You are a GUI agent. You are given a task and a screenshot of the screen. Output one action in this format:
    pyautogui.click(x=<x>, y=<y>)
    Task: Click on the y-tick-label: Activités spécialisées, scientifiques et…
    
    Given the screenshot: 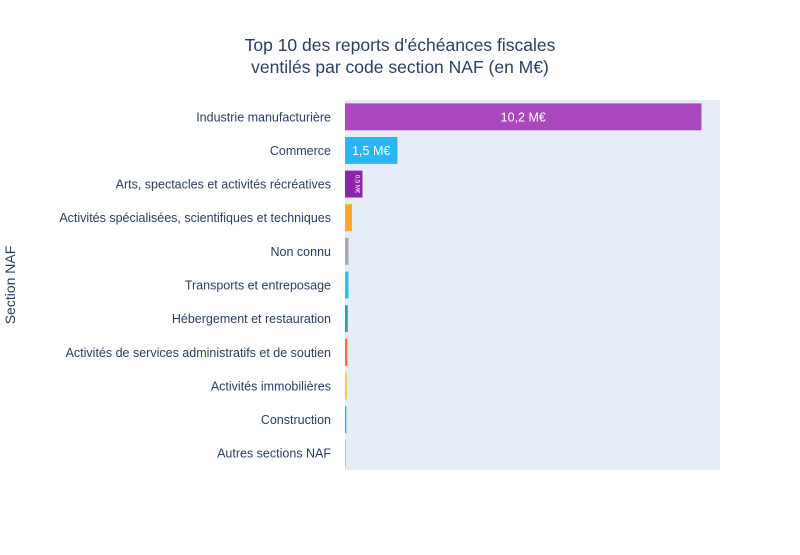 What is the action you would take?
    pyautogui.click(x=195, y=218)
    